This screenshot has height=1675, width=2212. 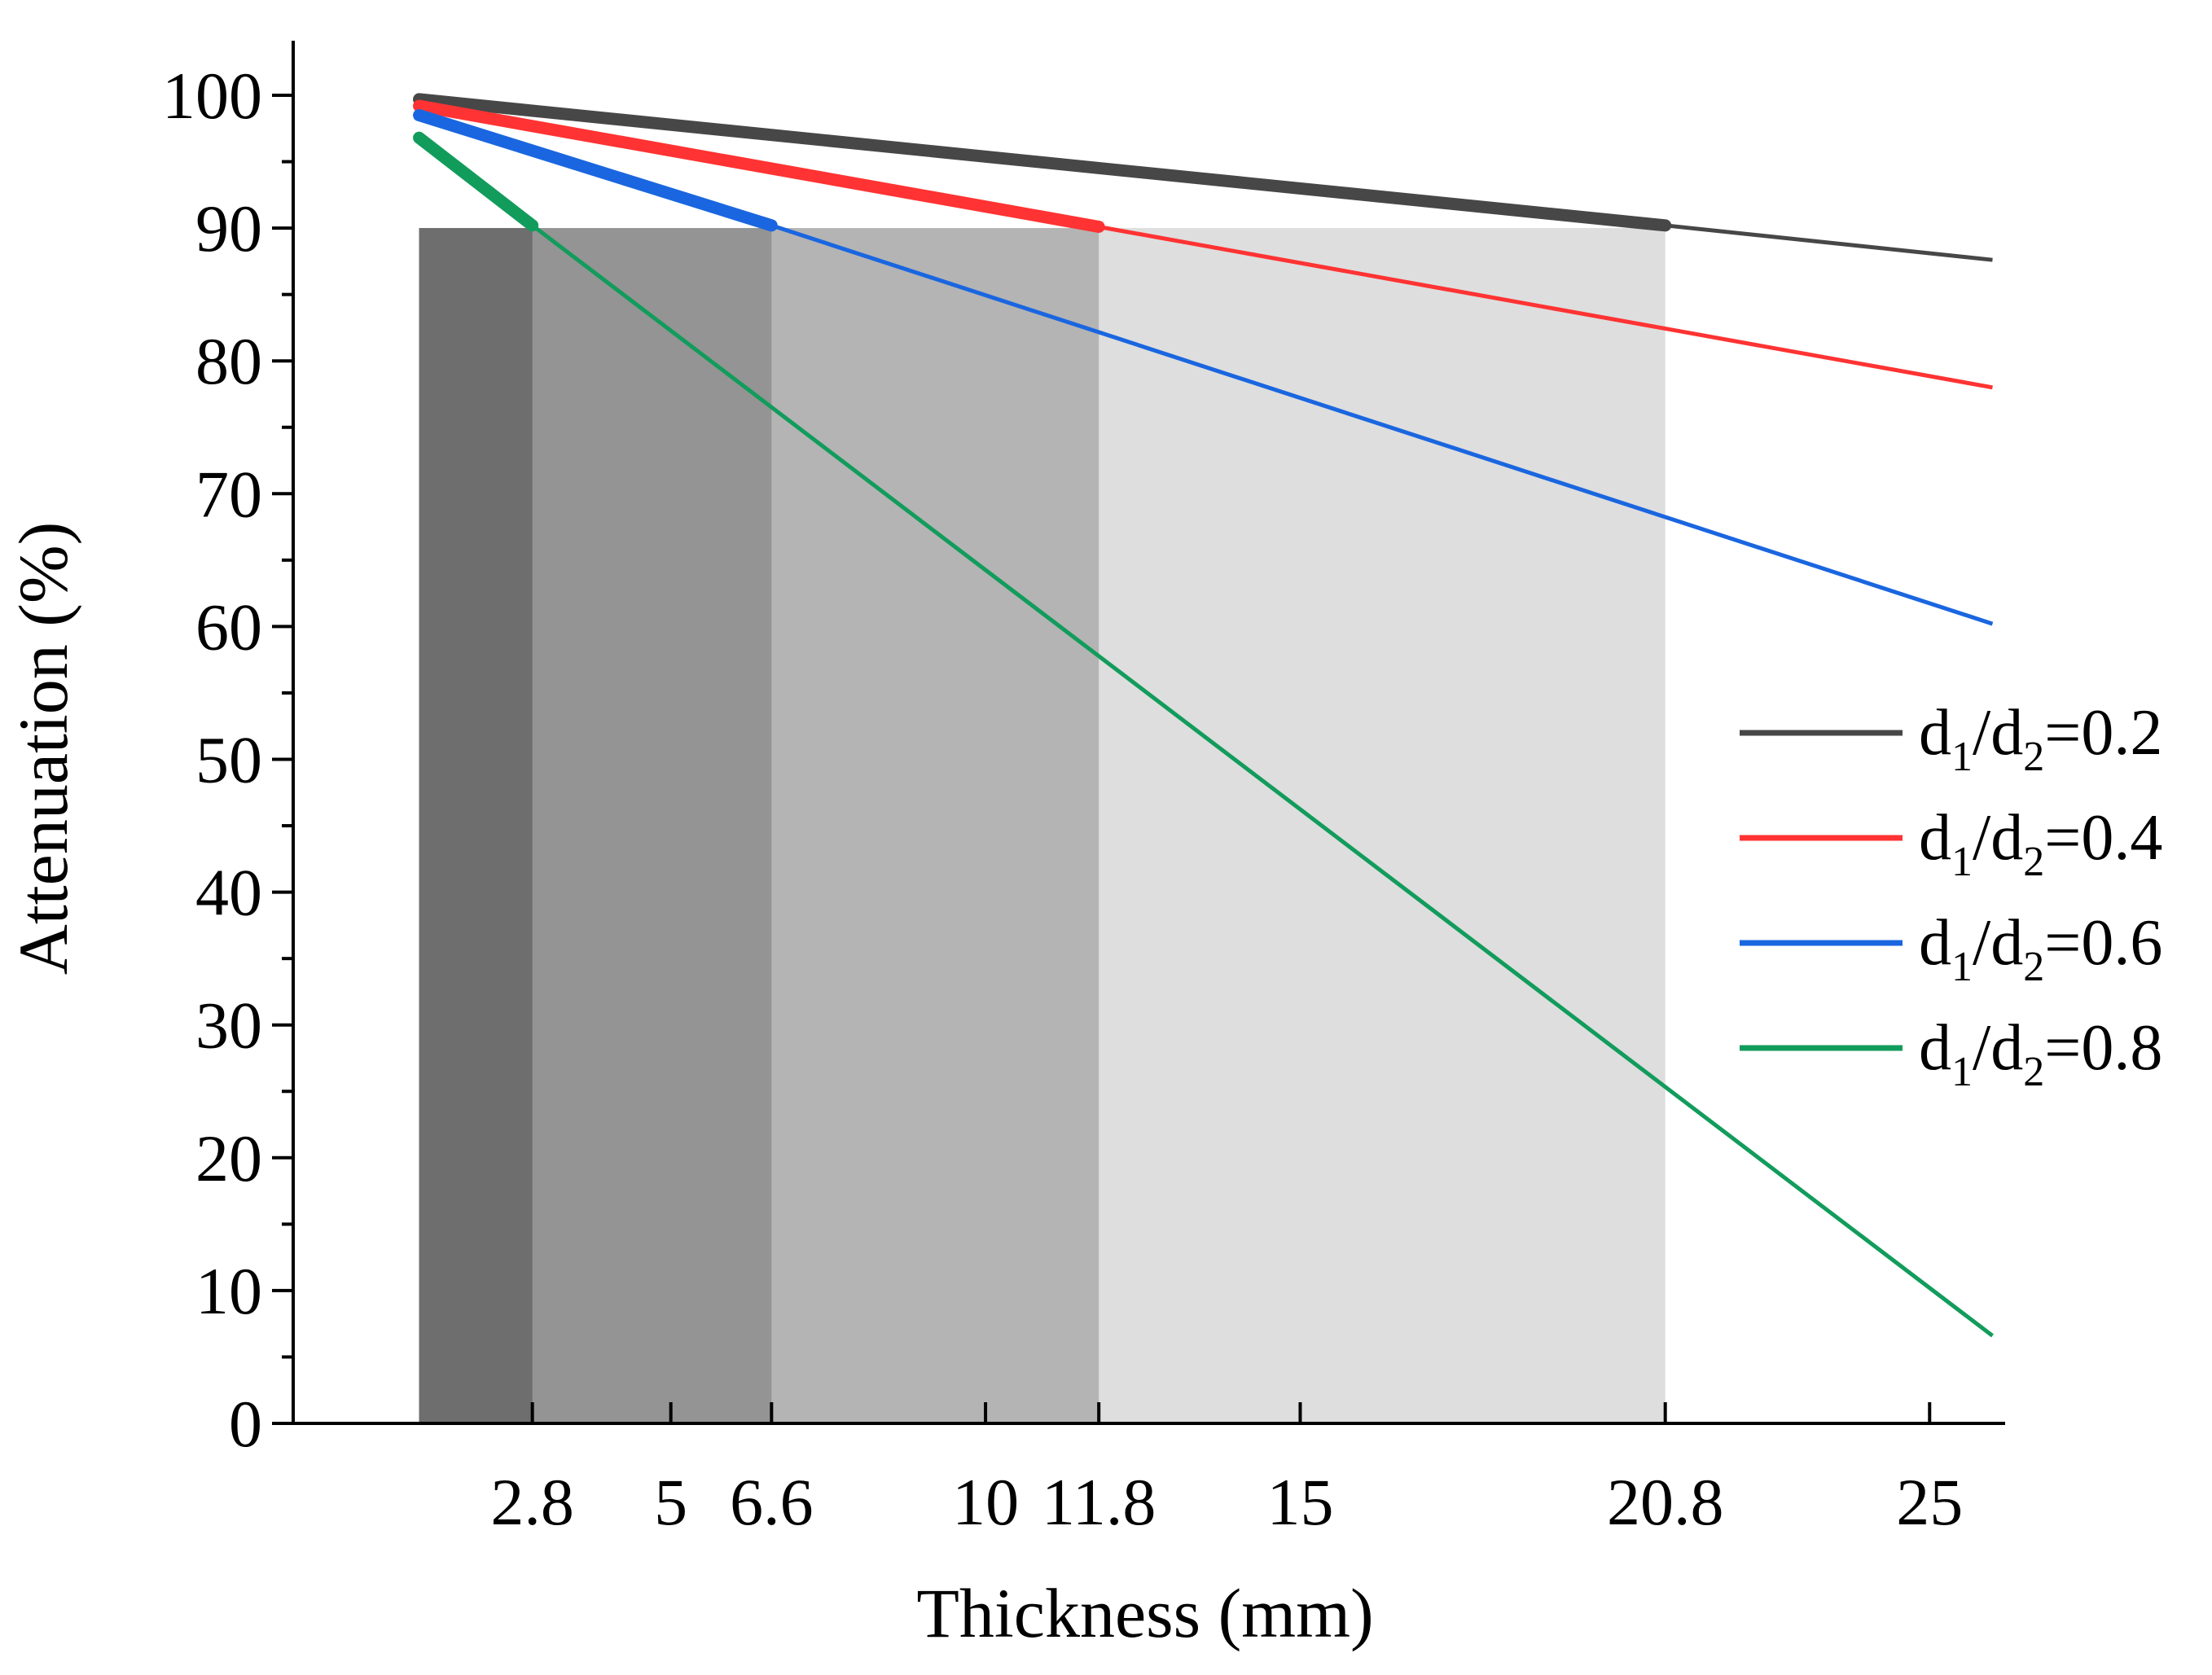 What do you see at coordinates (228, 627) in the screenshot?
I see `y-tick-label-6: 60` at bounding box center [228, 627].